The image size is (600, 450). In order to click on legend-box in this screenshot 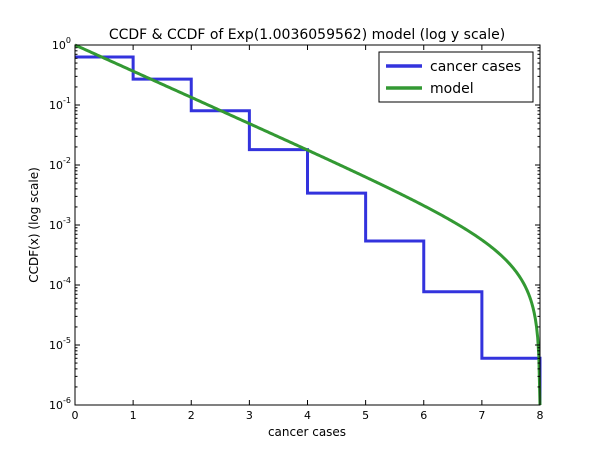, I will do `click(456, 77)`.